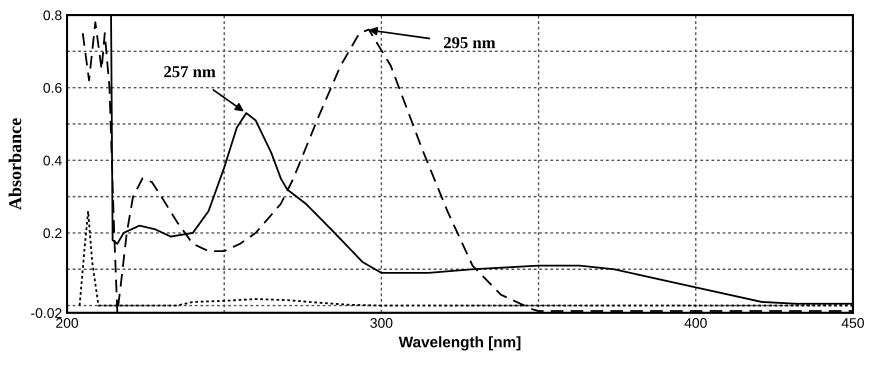 This screenshot has height=376, width=888. I want to click on x-tick-label: 450, so click(853, 323).